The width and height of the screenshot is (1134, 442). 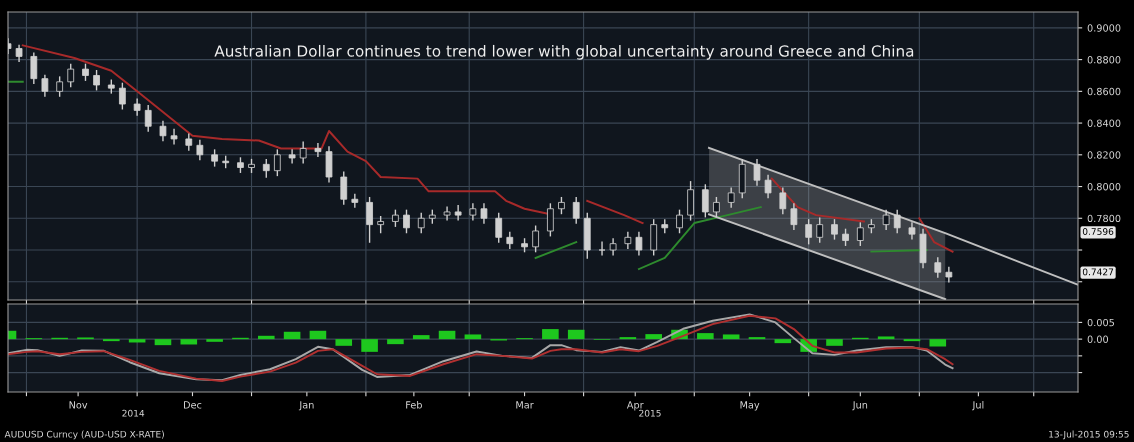 I want to click on text: Australian Dollar continues to trend lower with global uncertainty around Greece and China, so click(x=564, y=52).